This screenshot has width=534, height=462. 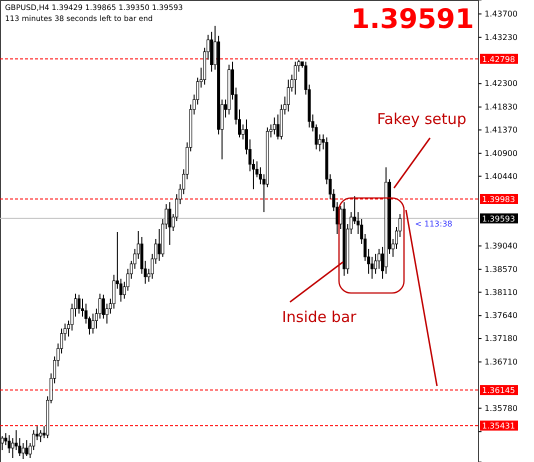 What do you see at coordinates (501, 292) in the screenshot?
I see `y-tick-label: 1.38110` at bounding box center [501, 292].